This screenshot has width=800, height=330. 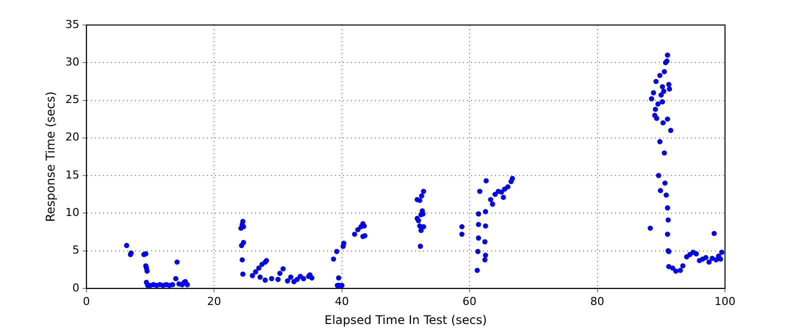 I want to click on x-tick-label: 40, so click(x=341, y=301).